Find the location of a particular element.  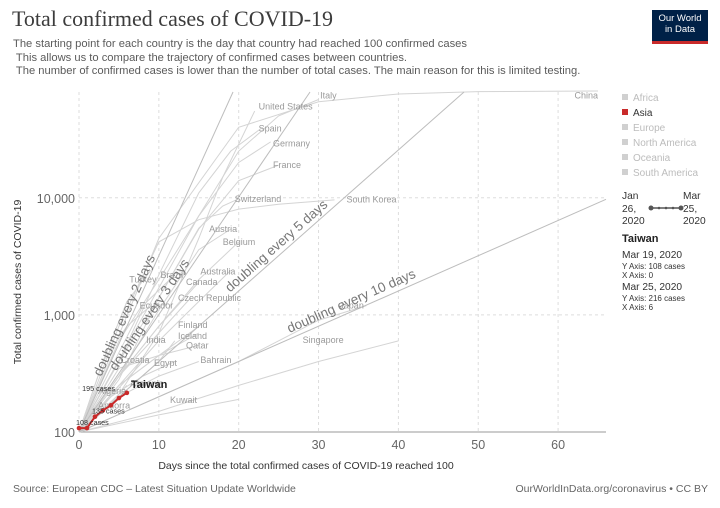

x-tick-label: 0 is located at coordinates (79, 445).